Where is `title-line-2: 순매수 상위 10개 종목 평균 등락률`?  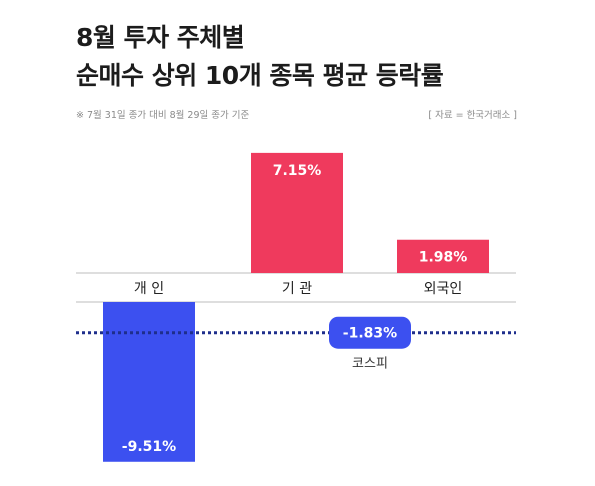 title-line-2: 순매수 상위 10개 종목 평균 등락률 is located at coordinates (260, 75).